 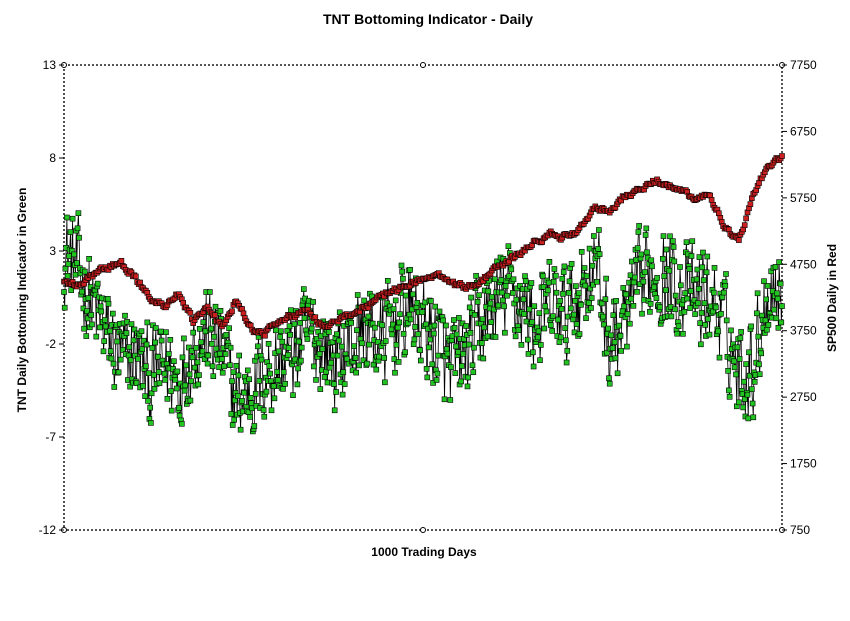 I want to click on right-tick-label: 7750, so click(x=803, y=65).